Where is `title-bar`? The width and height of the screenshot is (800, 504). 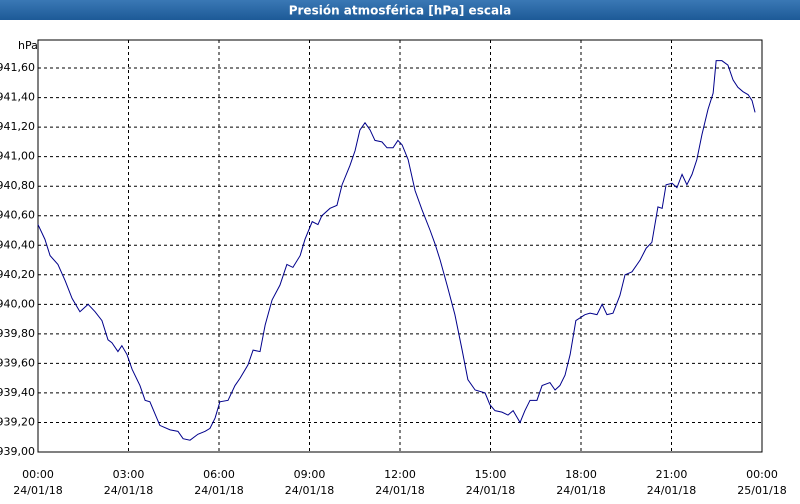
title-bar is located at coordinates (400, 10).